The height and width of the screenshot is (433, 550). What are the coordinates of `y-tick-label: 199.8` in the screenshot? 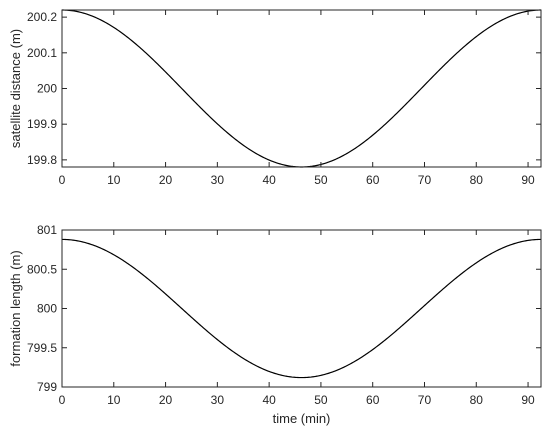 It's located at (42, 160).